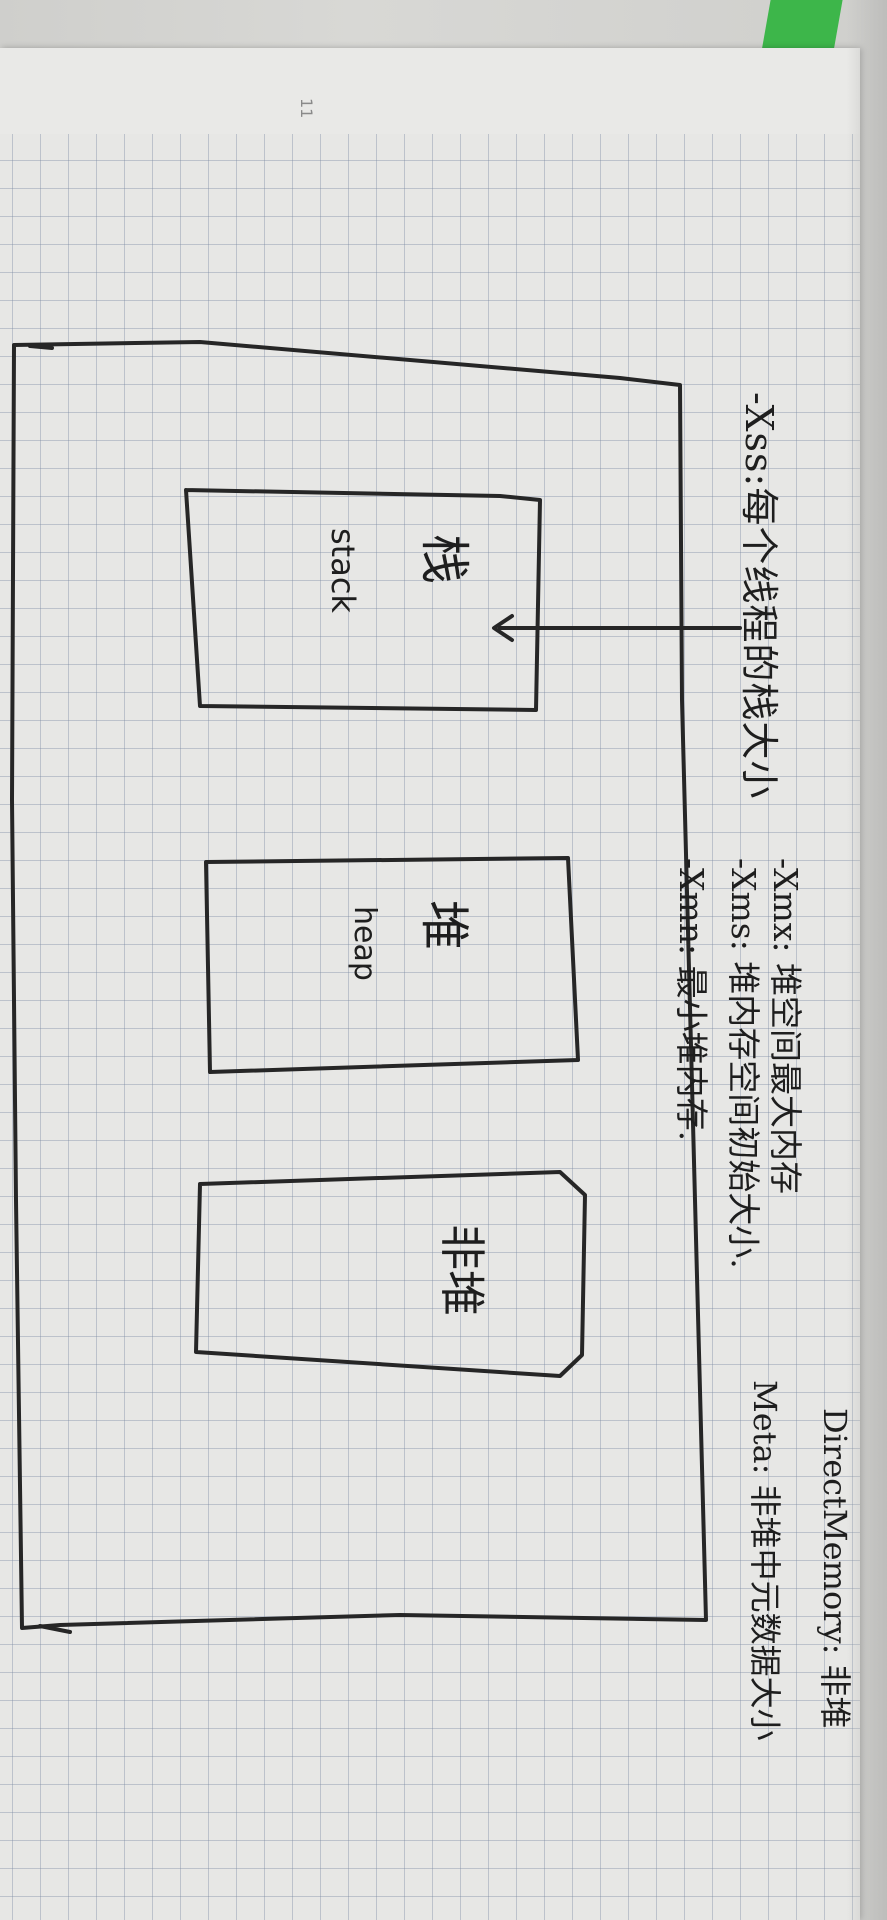 The width and height of the screenshot is (887, 1920). Describe the element at coordinates (691, 1000) in the screenshot. I see `xmn-note: -Xmn: 最小堆内存.` at that location.